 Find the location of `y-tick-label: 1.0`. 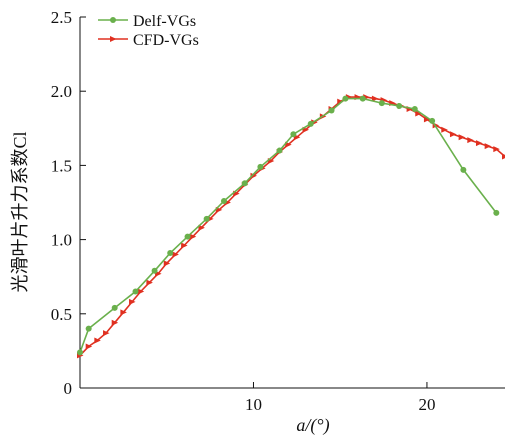

y-tick-label: 1.0 is located at coordinates (61, 240).